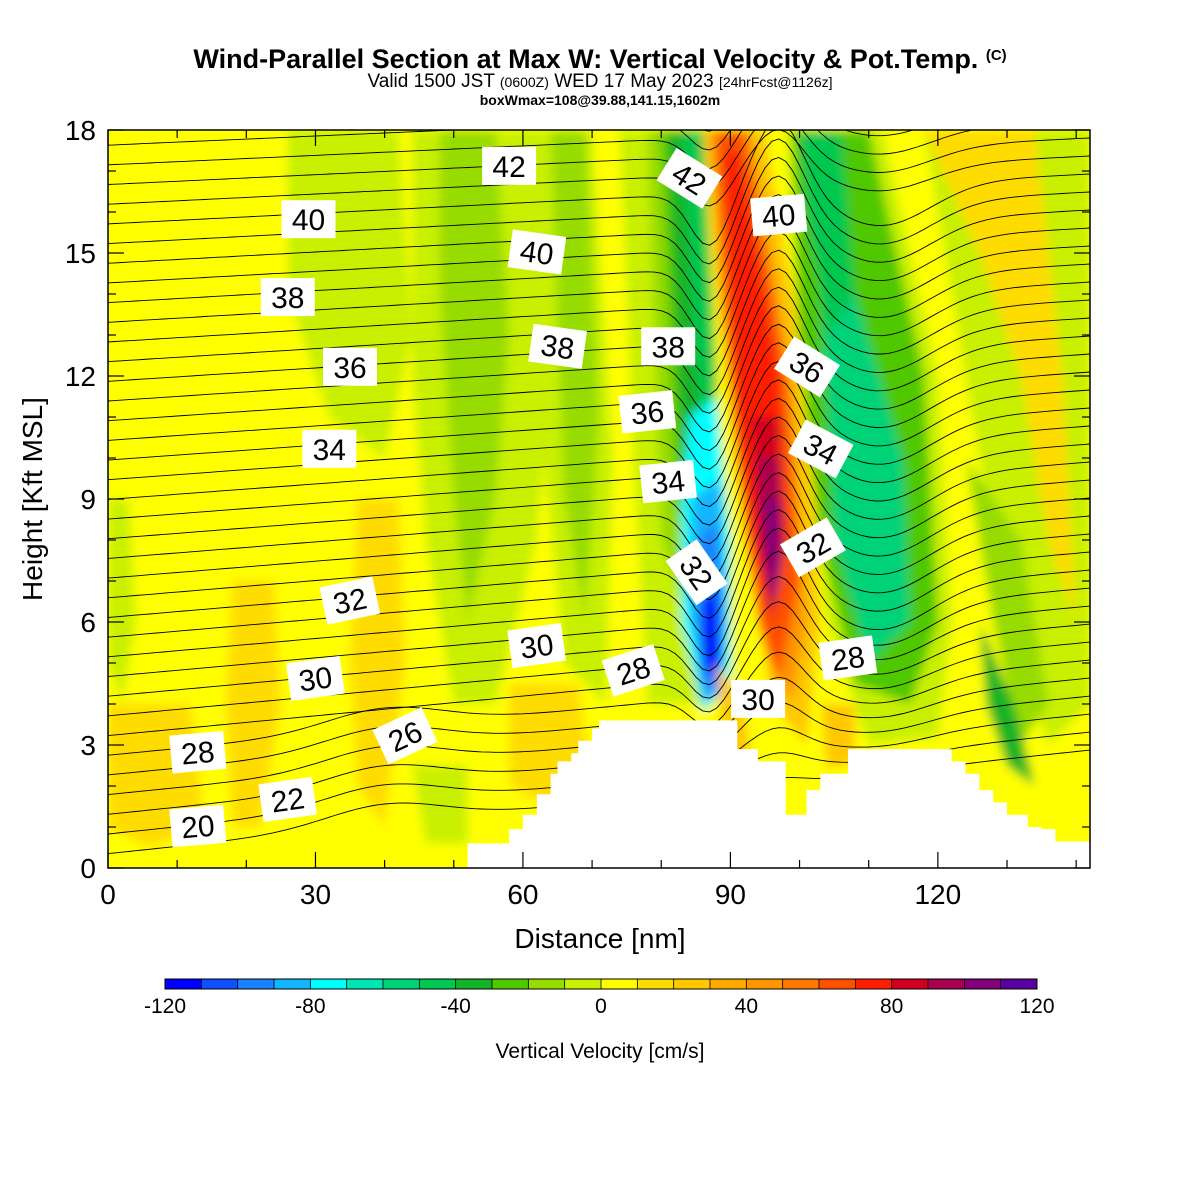 The height and width of the screenshot is (1200, 1200). I want to click on theta-label-text: 22, so click(288, 800).